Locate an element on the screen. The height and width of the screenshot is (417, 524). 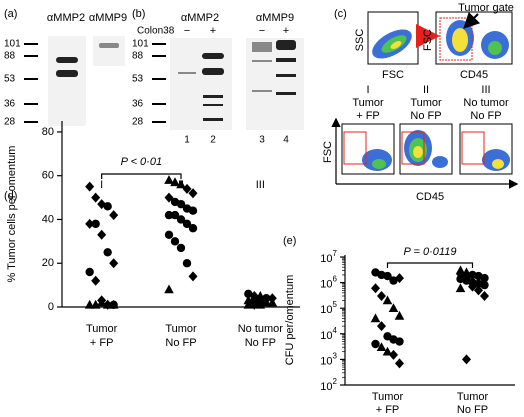
axis-label: SSC is located at coordinates (360, 40).